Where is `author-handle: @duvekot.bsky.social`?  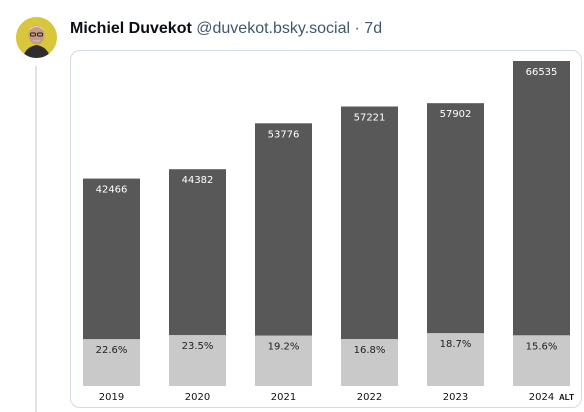 author-handle: @duvekot.bsky.social is located at coordinates (273, 28).